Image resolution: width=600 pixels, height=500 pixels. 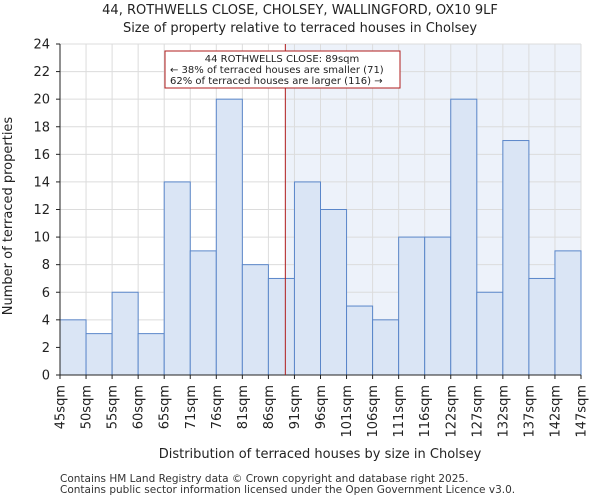 I want to click on x-tick-label: 111sqm, so click(x=399, y=411).